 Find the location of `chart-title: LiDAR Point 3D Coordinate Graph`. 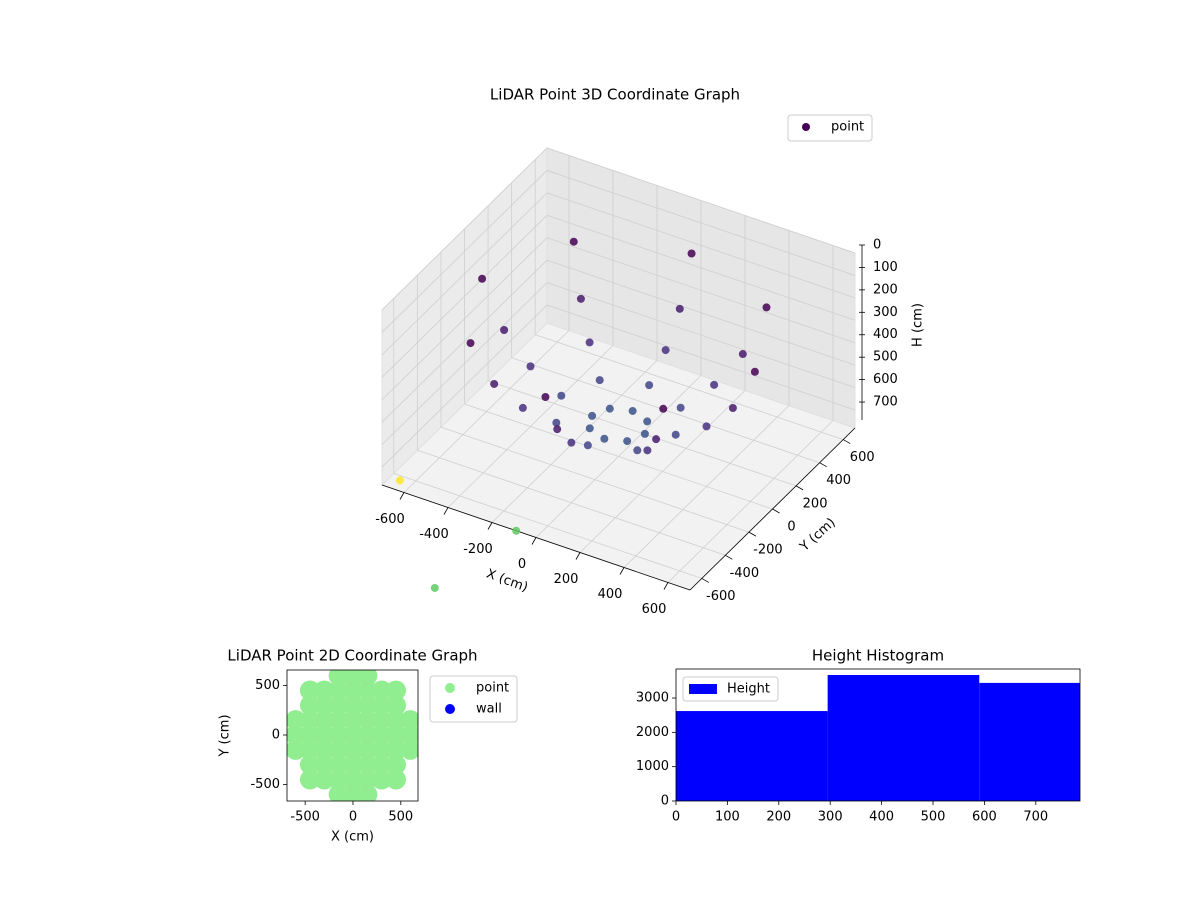

chart-title: LiDAR Point 3D Coordinate Graph is located at coordinates (615, 95).